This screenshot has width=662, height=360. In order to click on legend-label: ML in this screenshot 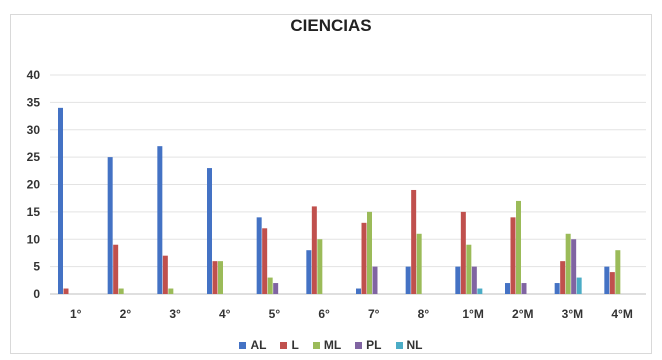, I will do `click(332, 345)`.